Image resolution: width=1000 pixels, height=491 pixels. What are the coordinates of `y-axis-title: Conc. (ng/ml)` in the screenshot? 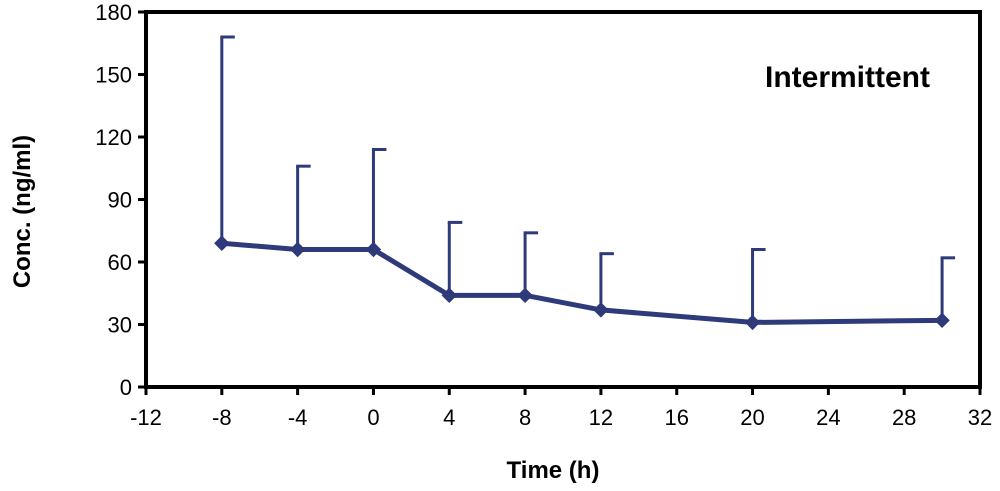 It's located at (22, 211).